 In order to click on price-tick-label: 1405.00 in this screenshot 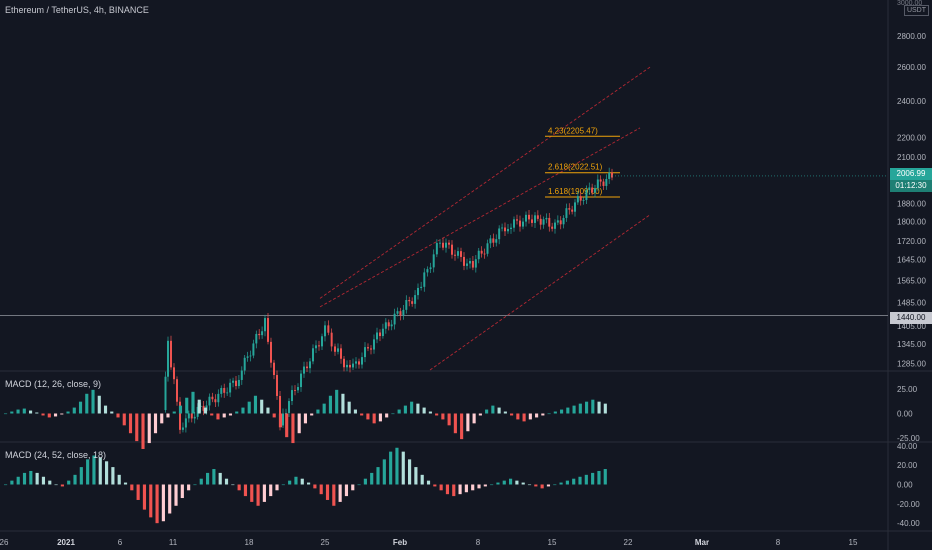, I will do `click(911, 326)`.